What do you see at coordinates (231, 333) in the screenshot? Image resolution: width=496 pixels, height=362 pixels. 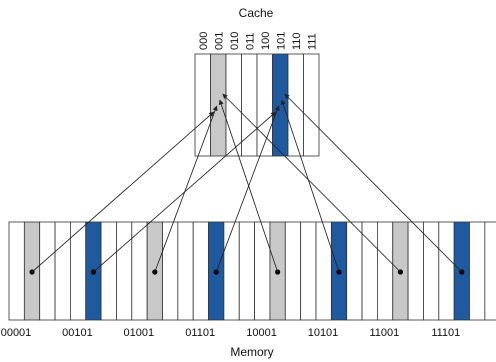 I see `memory-address-labels: 00001 00101 01001 01101 10001 10101 11001 11101` at bounding box center [231, 333].